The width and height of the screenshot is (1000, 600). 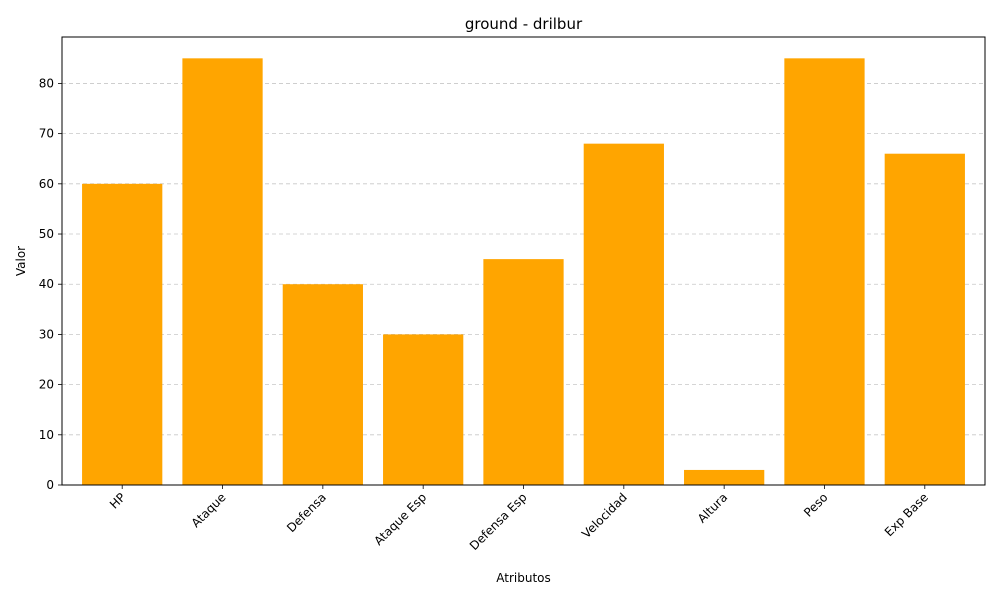 I want to click on y-tick-label: 80, so click(x=46, y=83).